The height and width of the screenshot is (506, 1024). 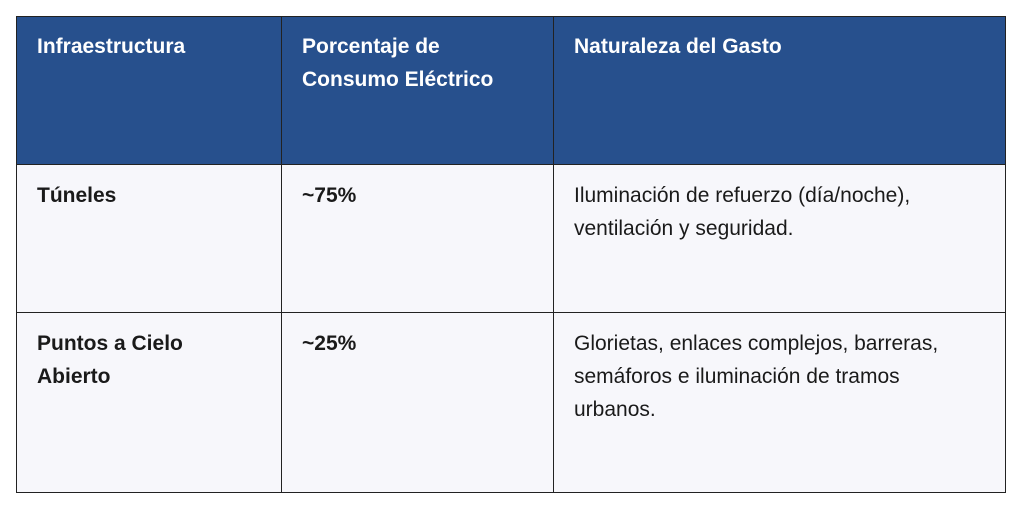 I want to click on cell-infraestructura: Puntos a Cielo Abierto, so click(x=149, y=402).